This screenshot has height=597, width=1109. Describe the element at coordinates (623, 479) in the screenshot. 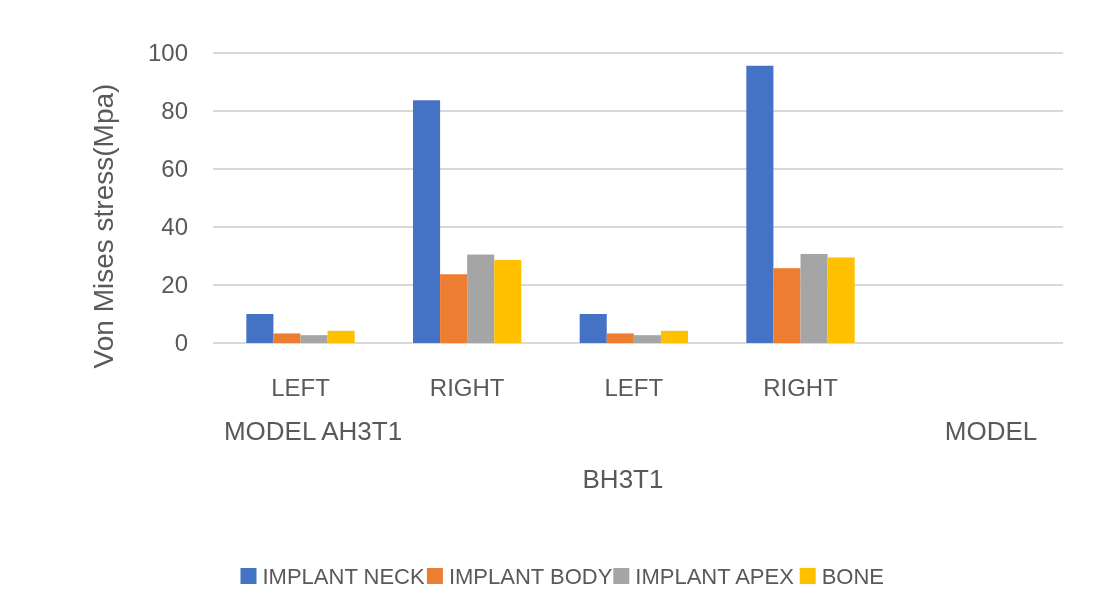

I see `text: BH3T1` at that location.